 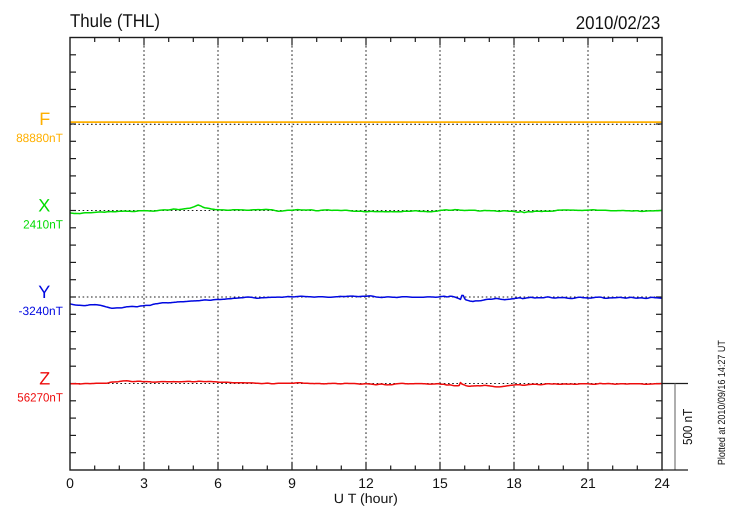 What do you see at coordinates (662, 483) in the screenshot?
I see `svg-text: 24` at bounding box center [662, 483].